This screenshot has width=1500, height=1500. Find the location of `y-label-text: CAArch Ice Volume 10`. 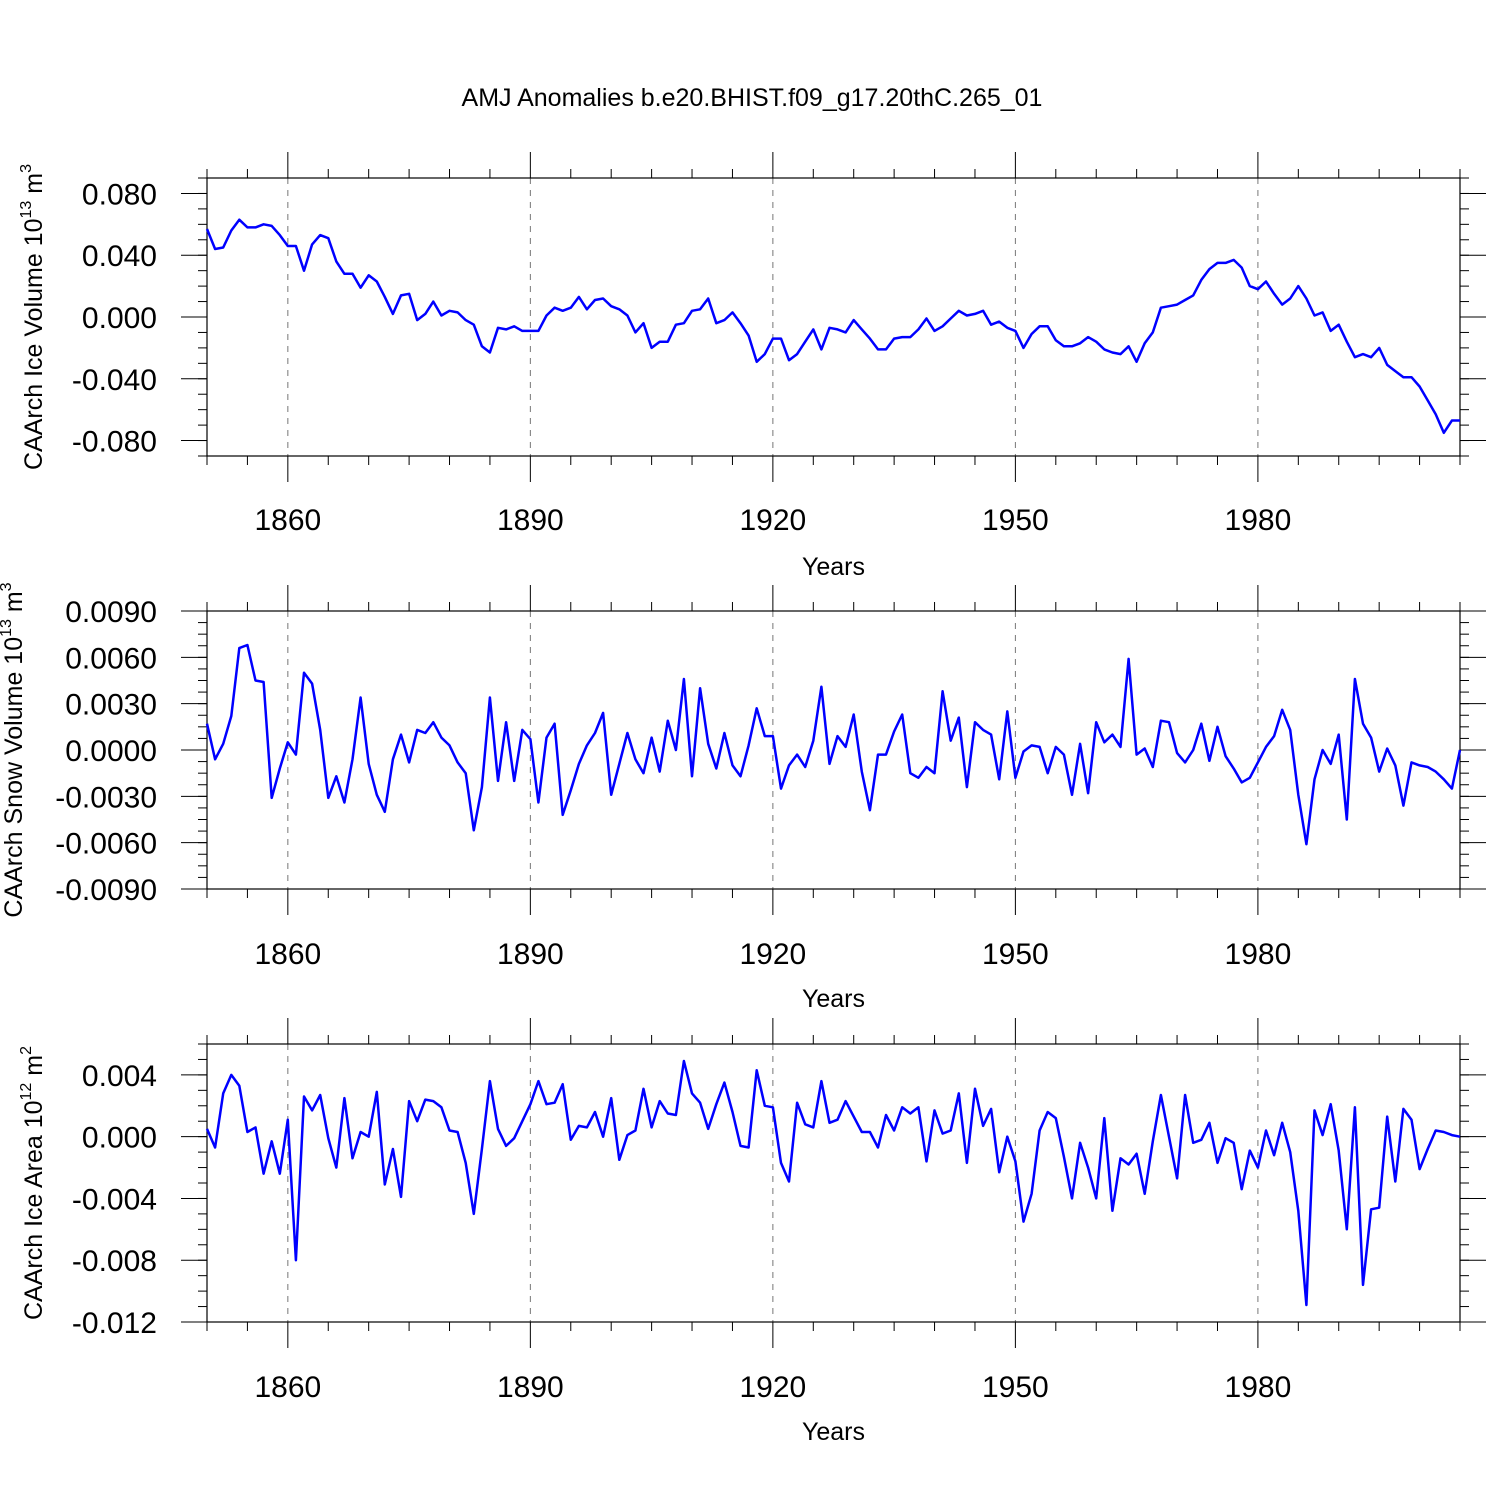

y-label-text: CAArch Ice Volume 10 is located at coordinates (34, 344).